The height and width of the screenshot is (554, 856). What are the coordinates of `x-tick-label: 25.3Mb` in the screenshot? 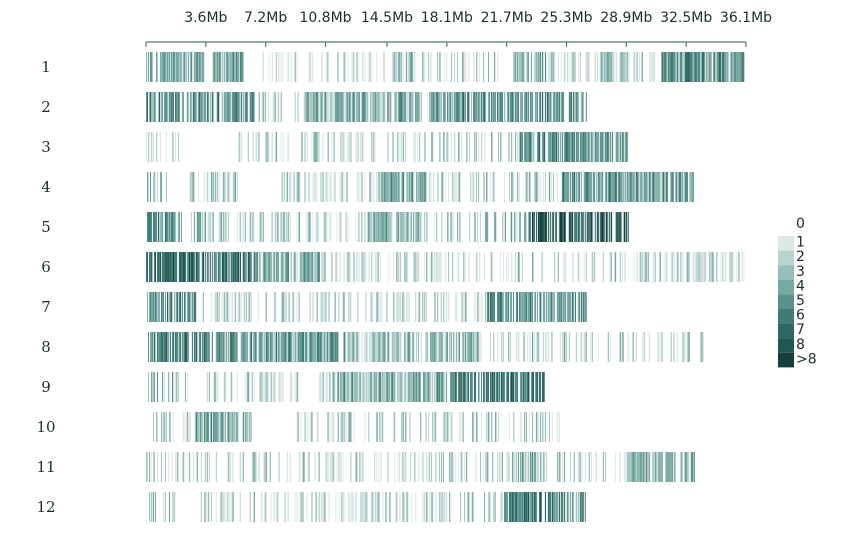 It's located at (566, 18).